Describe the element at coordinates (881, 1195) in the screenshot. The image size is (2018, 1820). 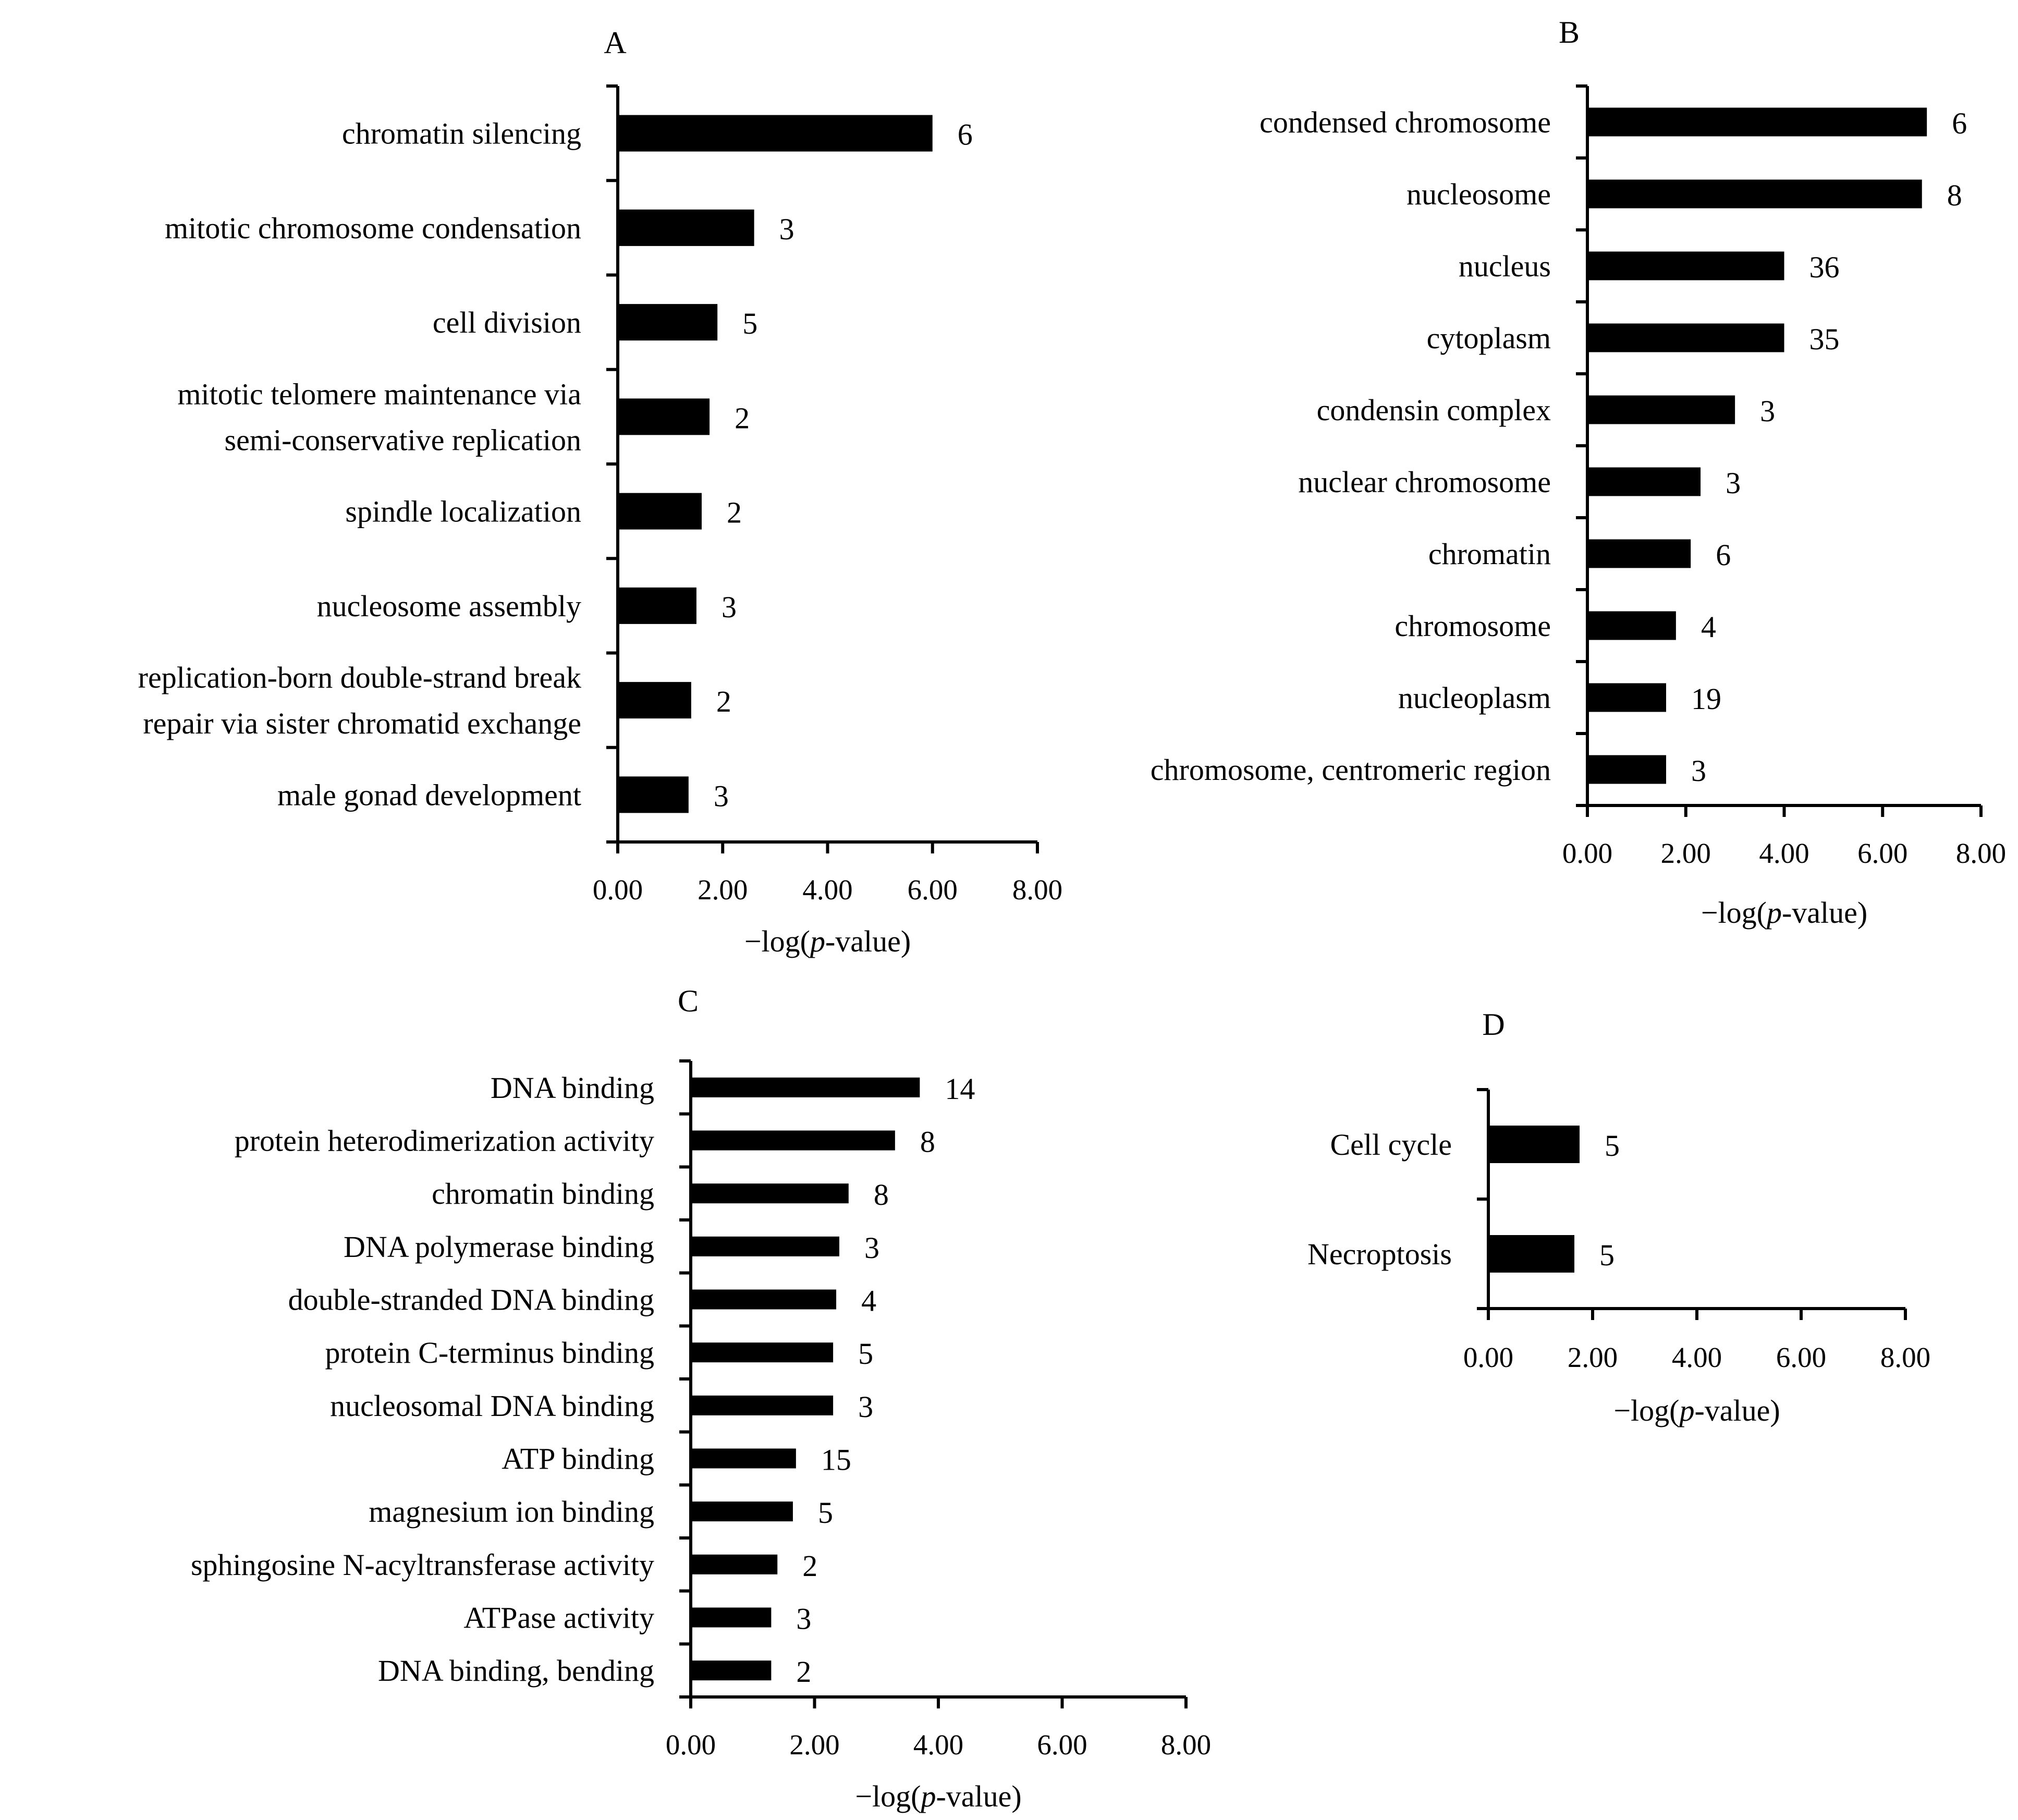
I see `bar-value-label: 8` at that location.